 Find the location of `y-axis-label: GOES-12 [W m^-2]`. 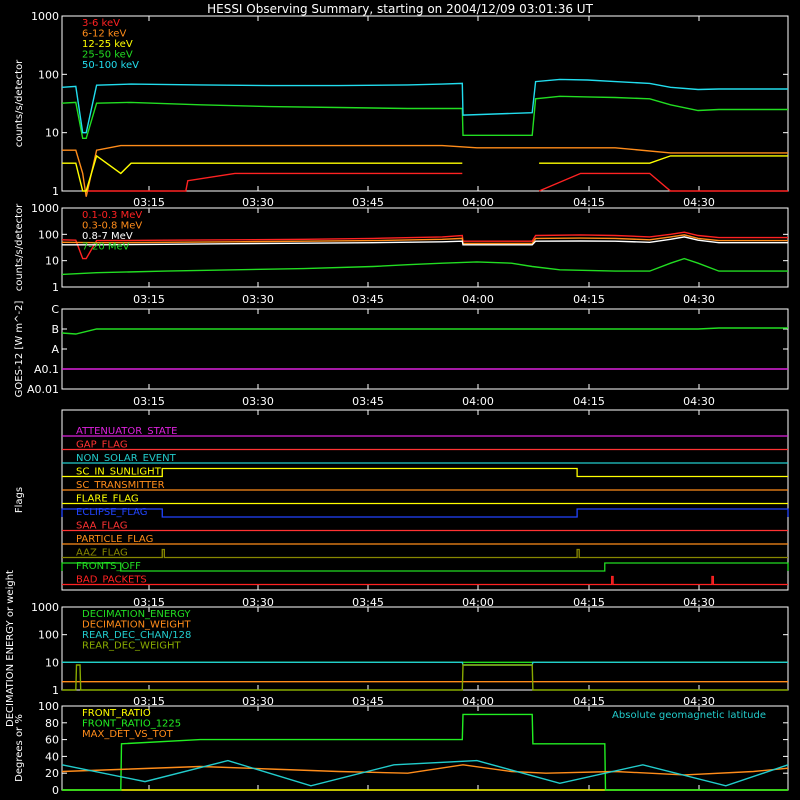

y-axis-label: GOES-12 [W m^-2] is located at coordinates (19, 349).